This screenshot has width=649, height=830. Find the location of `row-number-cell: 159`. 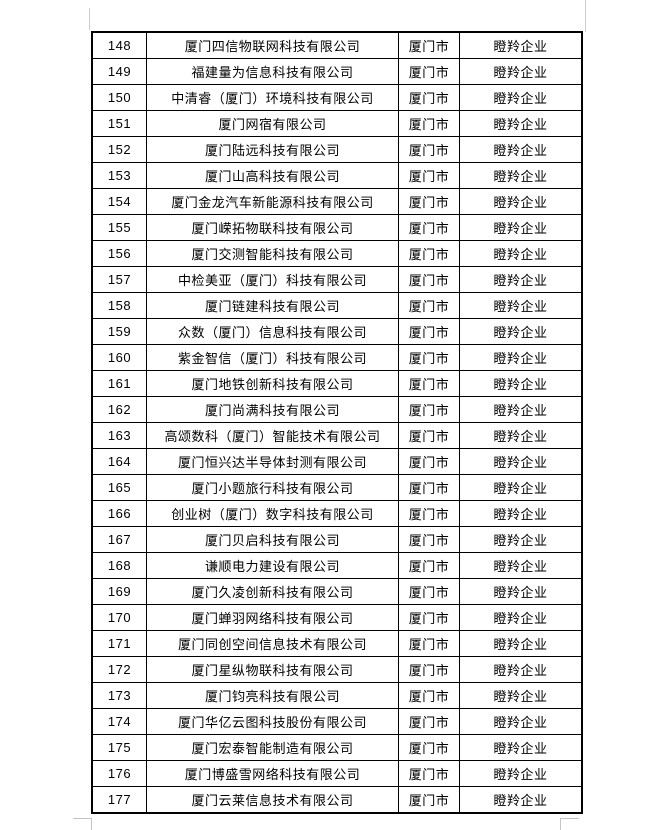

row-number-cell: 159 is located at coordinates (119, 331).